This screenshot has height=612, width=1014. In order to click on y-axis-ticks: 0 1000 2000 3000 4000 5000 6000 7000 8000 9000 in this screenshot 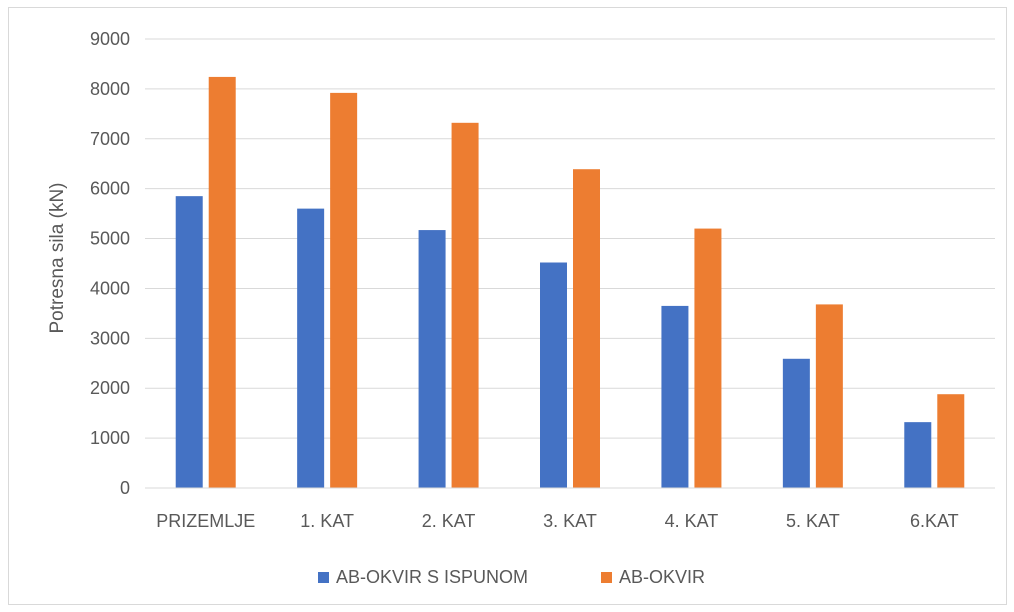, I will do `click(110, 263)`.